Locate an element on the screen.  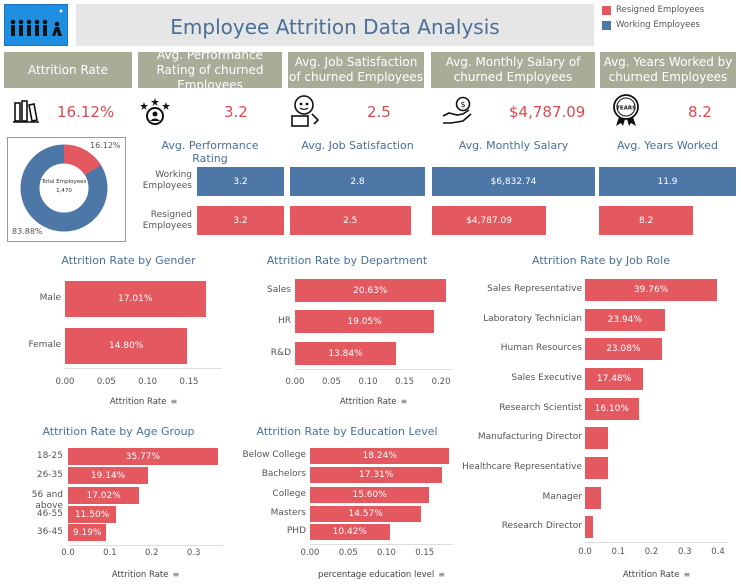
comparison-bar-label-resigned-monthly-salary: $4,787.09 is located at coordinates (489, 220).